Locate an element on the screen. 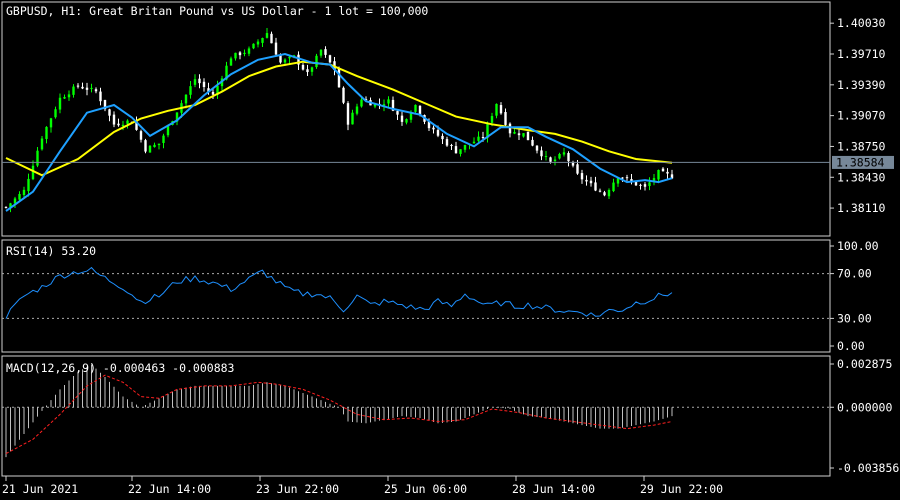 Image resolution: width=900 pixels, height=500 pixels. time-label: 22 Jun 14:00 is located at coordinates (169, 489).